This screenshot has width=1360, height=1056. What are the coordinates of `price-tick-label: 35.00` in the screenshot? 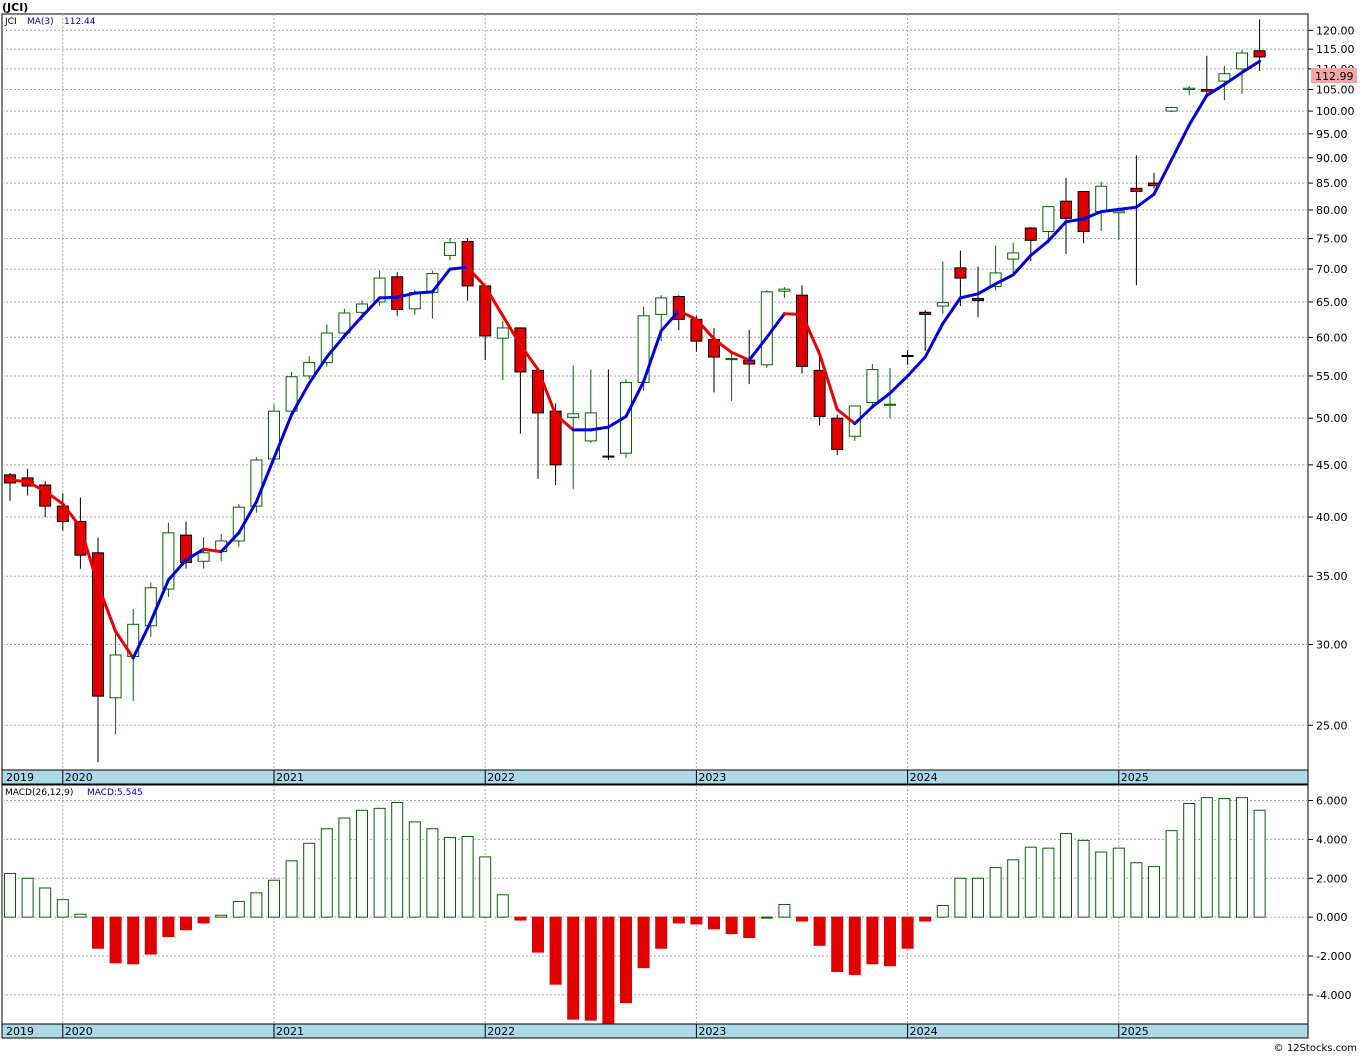 It's located at (1332, 576).